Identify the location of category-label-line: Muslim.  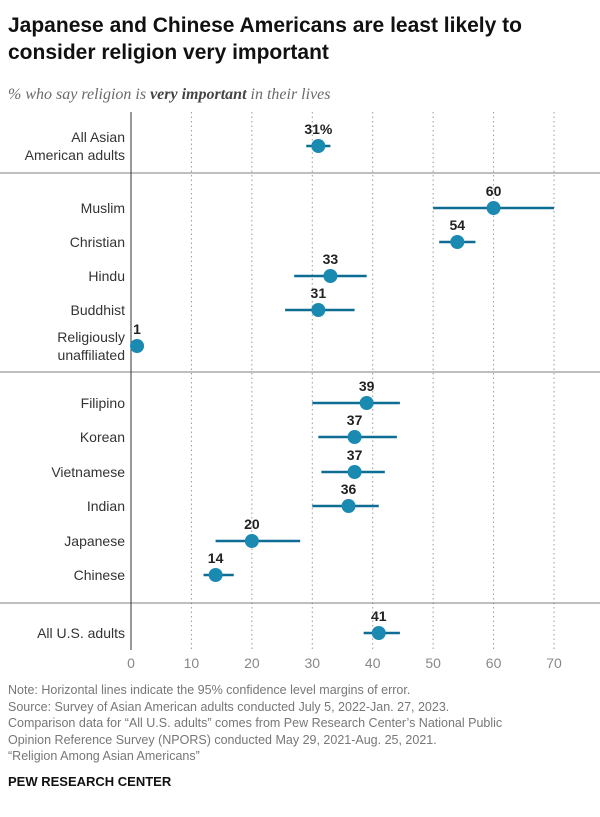
(103, 208).